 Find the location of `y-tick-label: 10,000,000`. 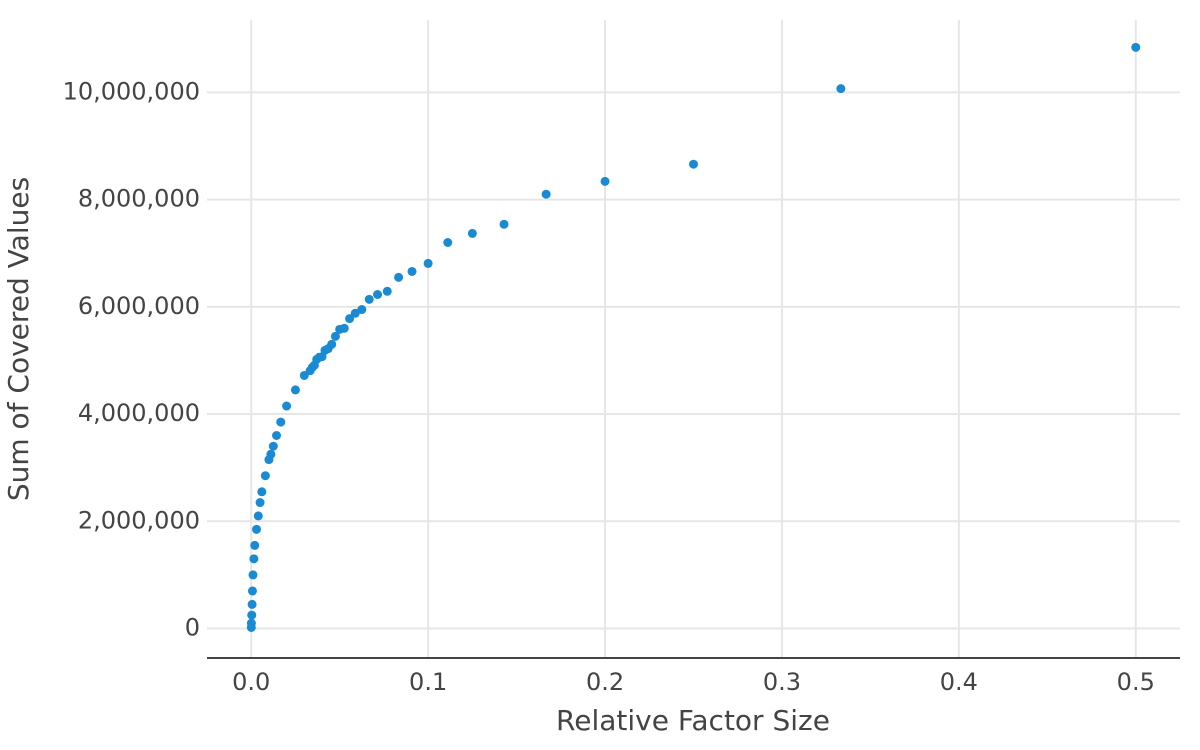

y-tick-label: 10,000,000 is located at coordinates (131, 91).